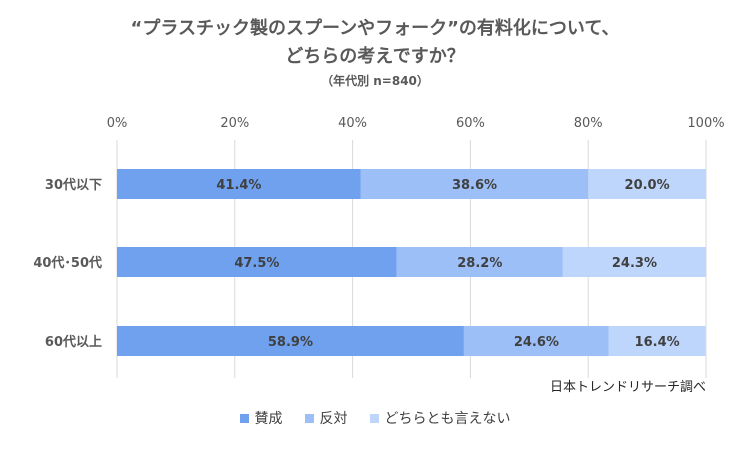 The image size is (750, 450). I want to click on legend: 賛成 反対 どちらとも言えない, so click(375, 418).